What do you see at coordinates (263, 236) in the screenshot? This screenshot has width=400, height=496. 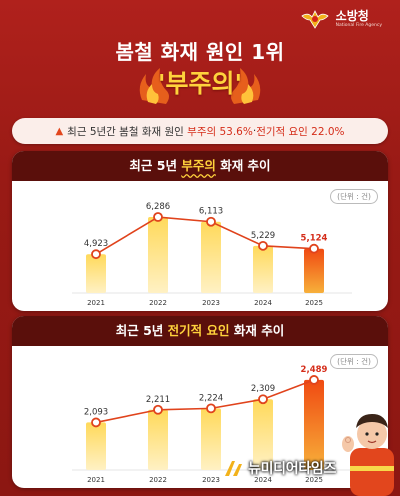 I see `data-label: 5,229` at bounding box center [263, 236].